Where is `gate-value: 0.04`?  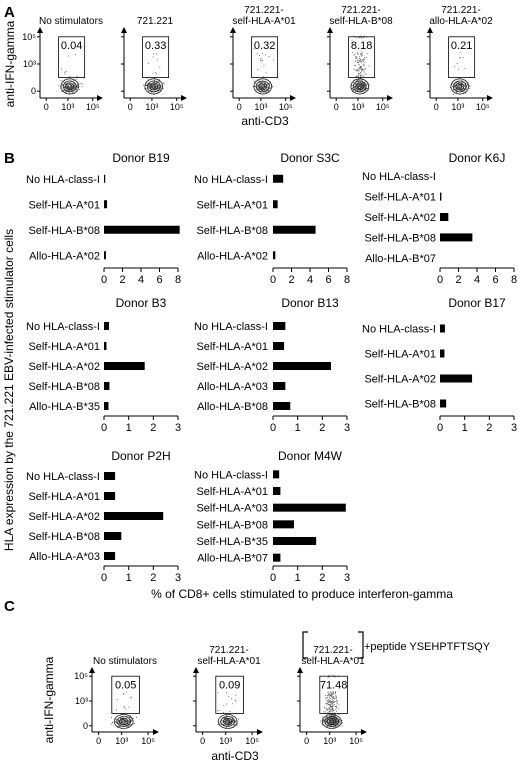
gate-value: 0.04 is located at coordinates (71, 46).